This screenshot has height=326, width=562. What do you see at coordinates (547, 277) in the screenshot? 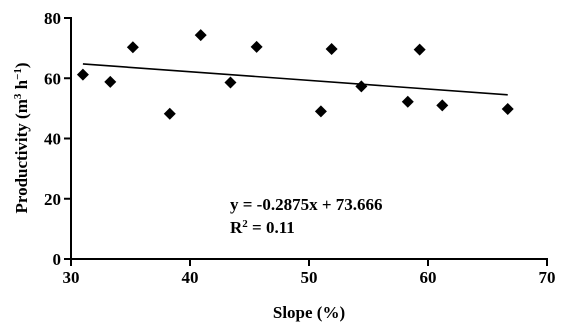
I see `x-tick-label: 70` at bounding box center [547, 277].